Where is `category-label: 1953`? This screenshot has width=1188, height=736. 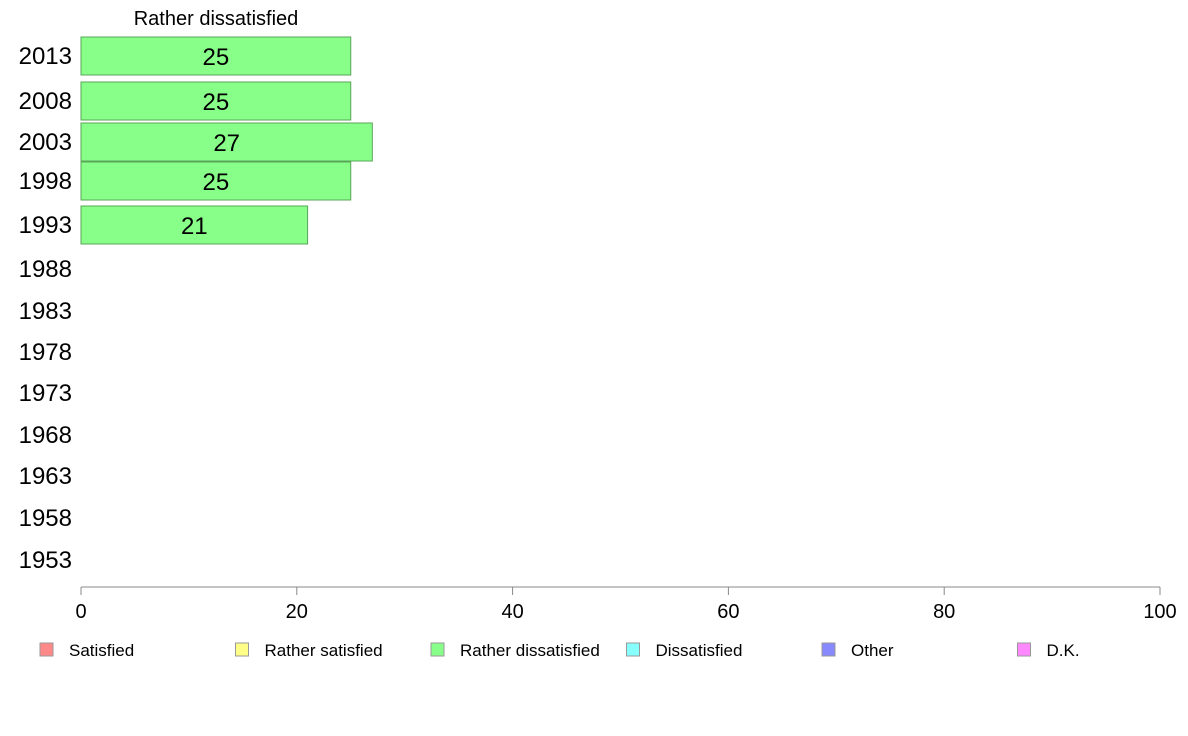
category-label: 1953 is located at coordinates (45, 560).